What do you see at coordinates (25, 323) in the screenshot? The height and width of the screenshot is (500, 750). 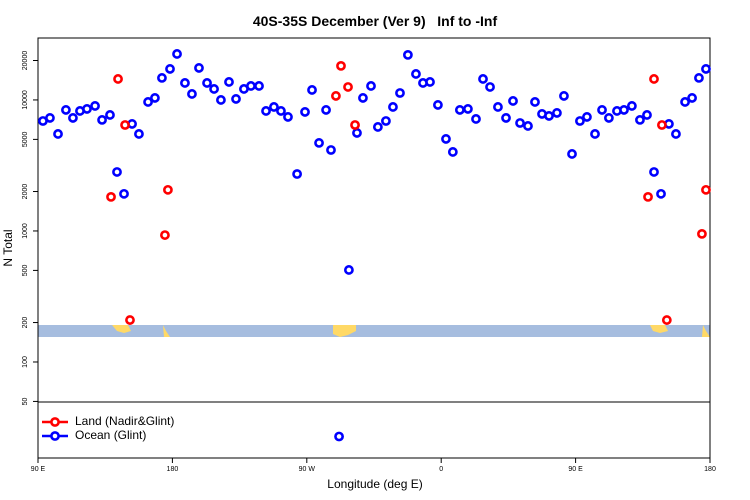 I see `y-tick-label: 200` at bounding box center [25, 323].